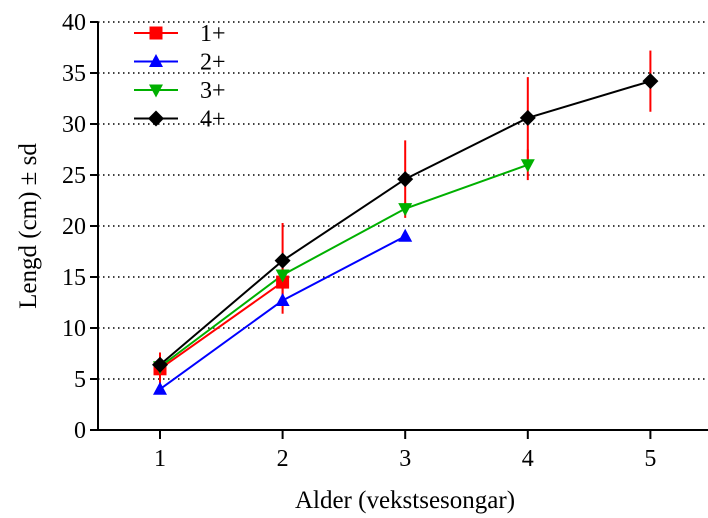 This screenshot has width=708, height=518. Describe the element at coordinates (213, 91) in the screenshot. I see `legend-label-3: 3+` at that location.